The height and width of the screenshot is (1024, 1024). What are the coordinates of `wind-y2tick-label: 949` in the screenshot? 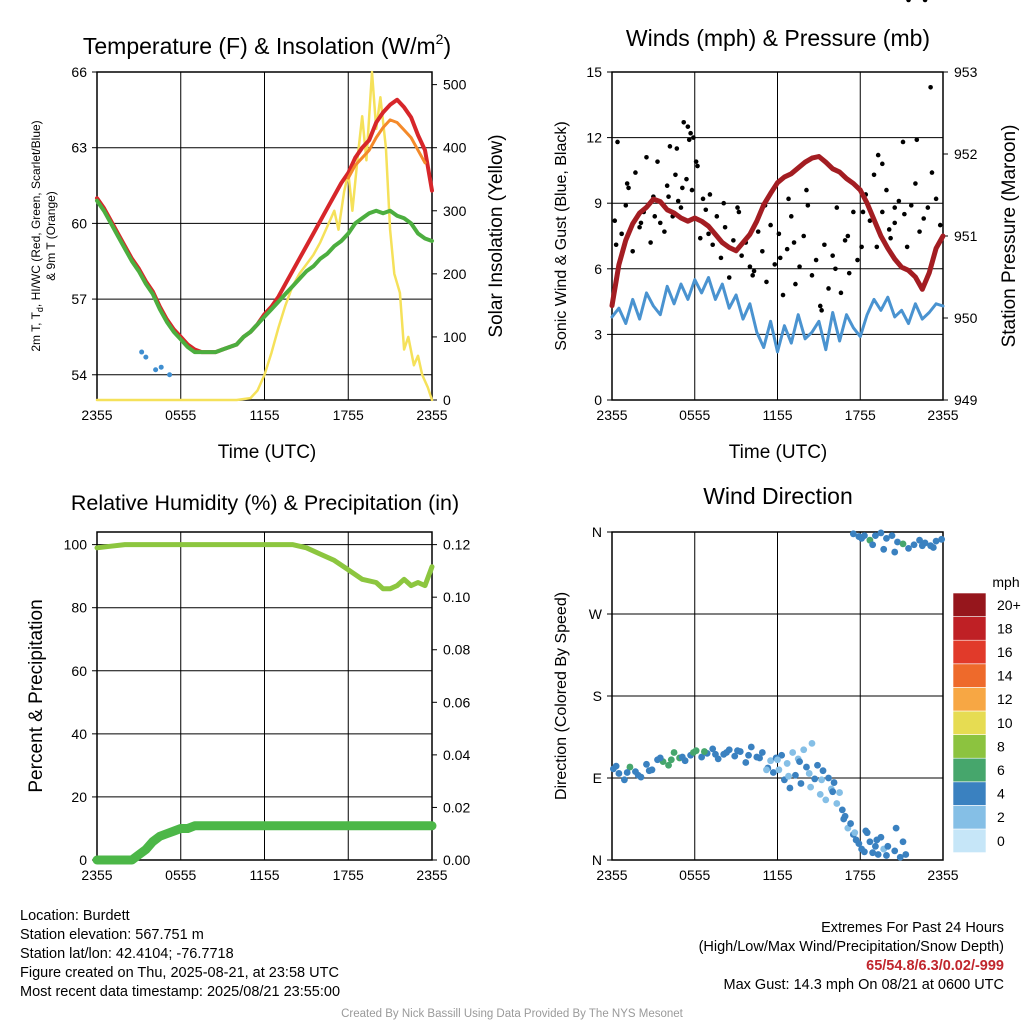 It's located at (966, 400).